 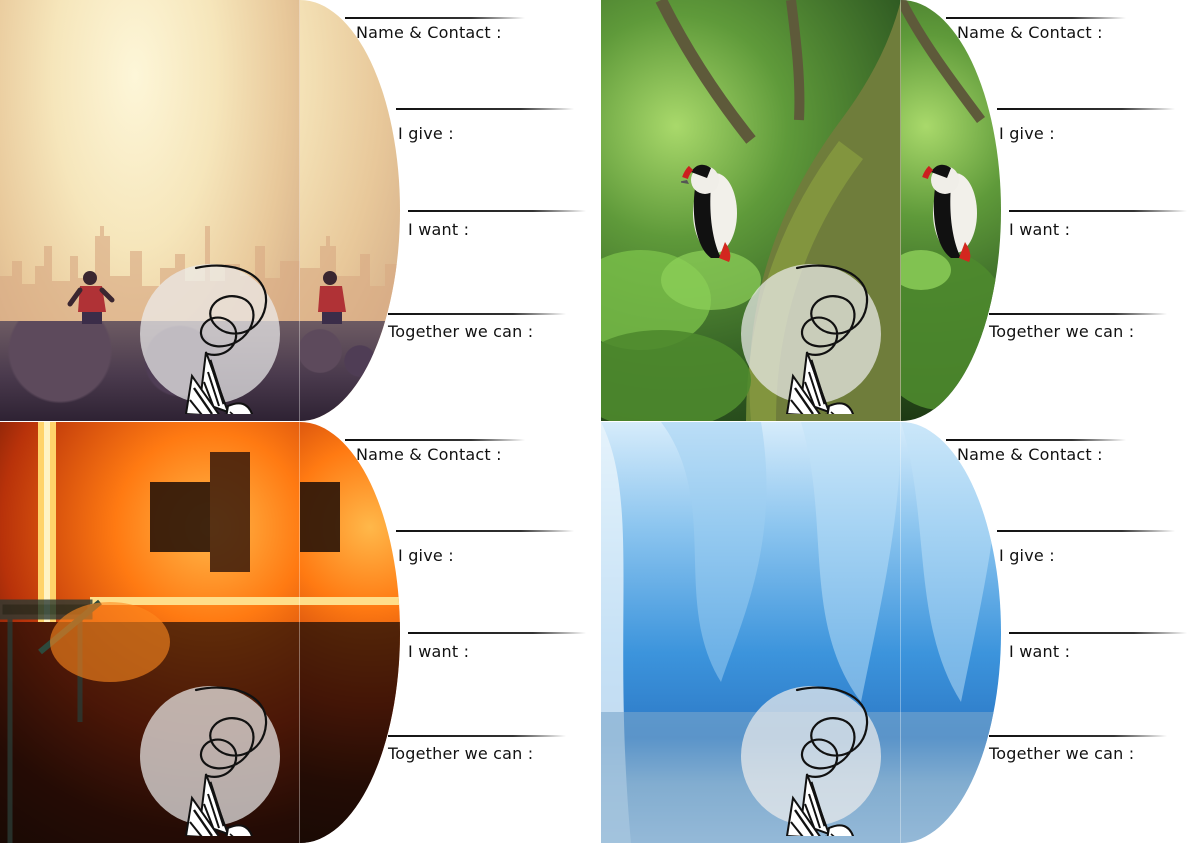 What do you see at coordinates (709, 213) in the screenshot?
I see `woodpecker-figure` at bounding box center [709, 213].